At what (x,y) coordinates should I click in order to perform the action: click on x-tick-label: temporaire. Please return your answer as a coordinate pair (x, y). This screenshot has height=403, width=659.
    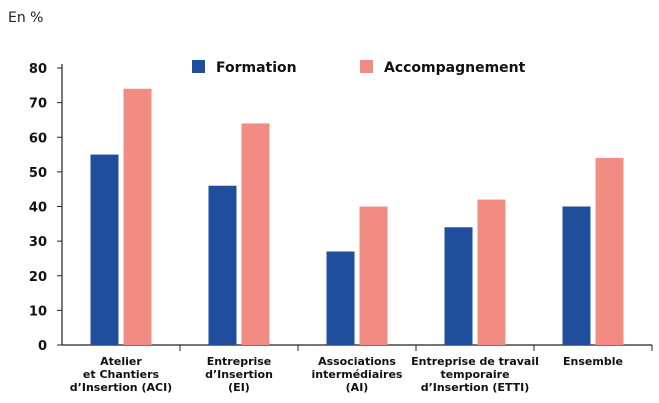
    Looking at the image, I should click on (474, 374).